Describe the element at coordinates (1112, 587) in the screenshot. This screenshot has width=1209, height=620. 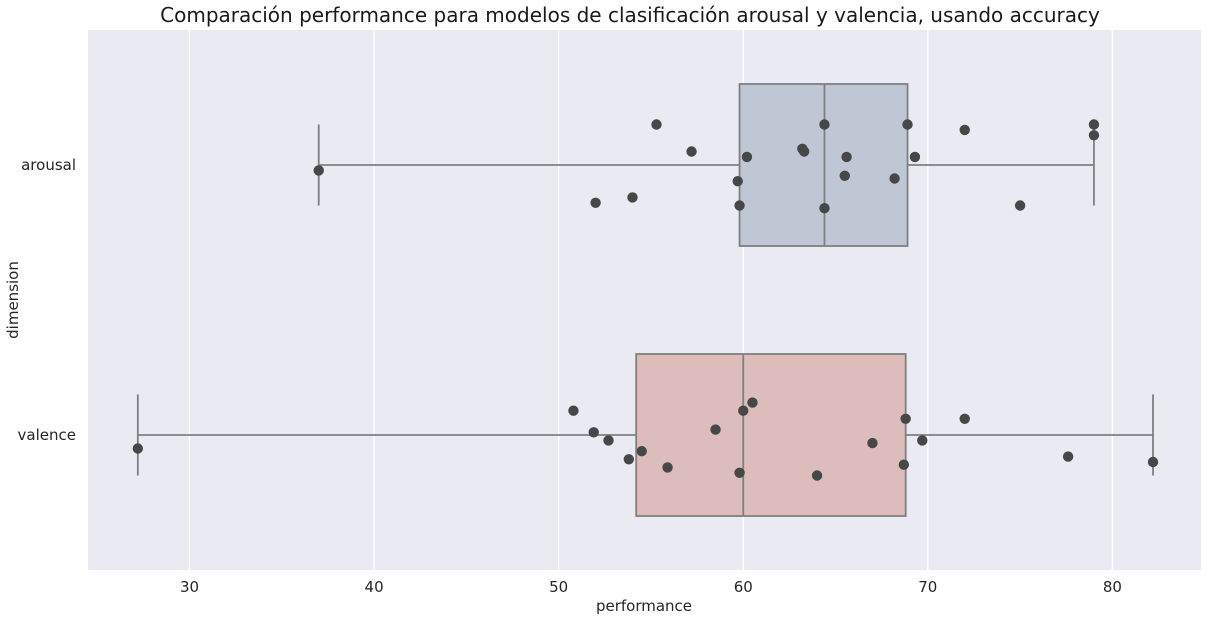
I see `x-tick-label: 80` at that location.